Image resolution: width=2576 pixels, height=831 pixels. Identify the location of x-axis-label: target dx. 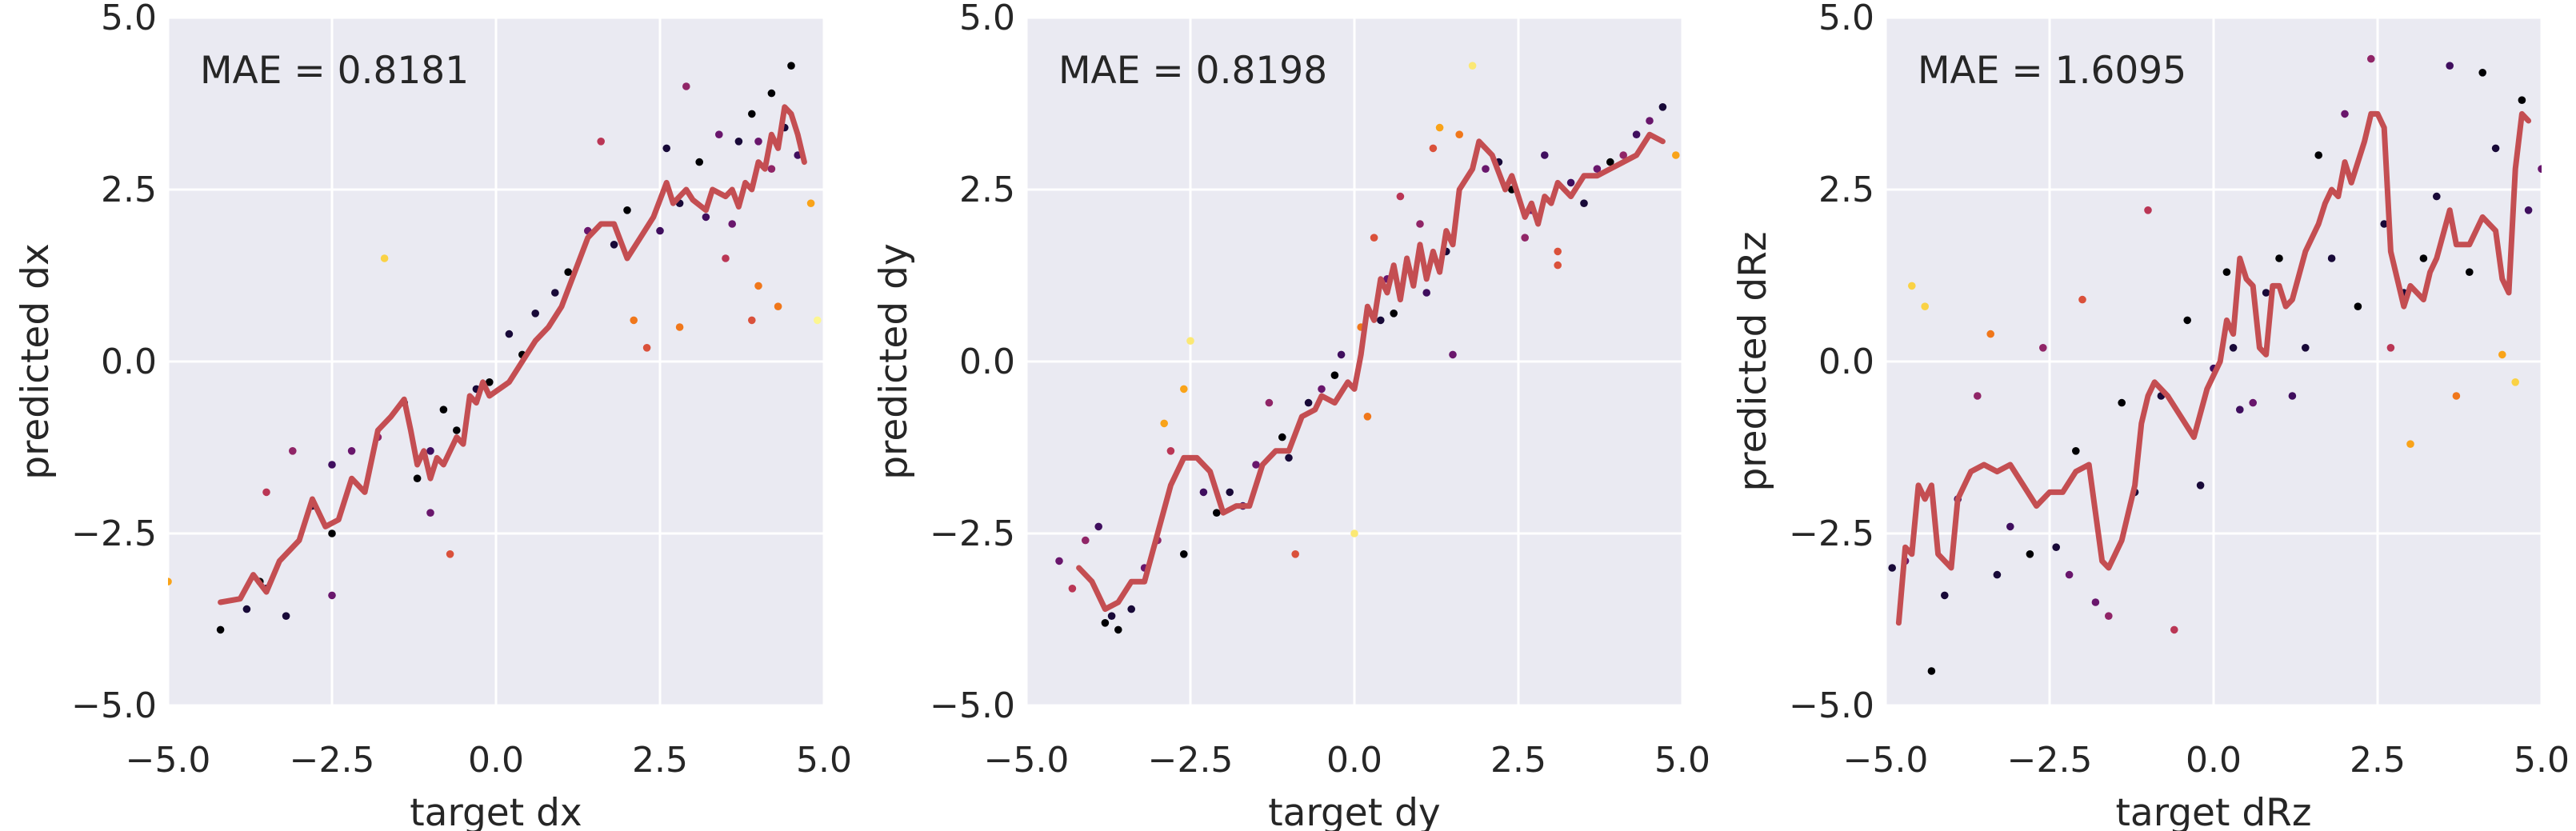
(496, 811).